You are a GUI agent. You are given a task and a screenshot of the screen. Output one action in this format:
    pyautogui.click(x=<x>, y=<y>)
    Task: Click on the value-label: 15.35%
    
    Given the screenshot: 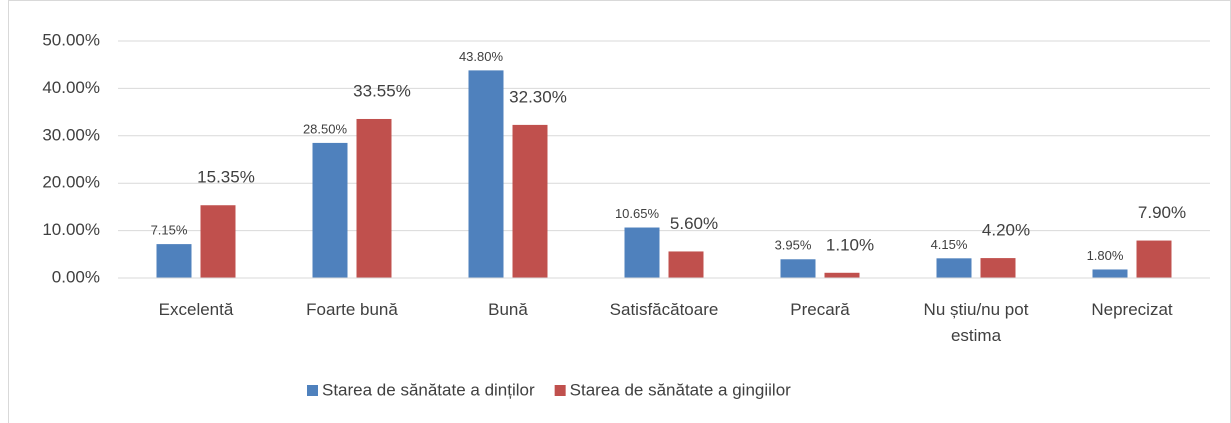 What is the action you would take?
    pyautogui.click(x=226, y=177)
    